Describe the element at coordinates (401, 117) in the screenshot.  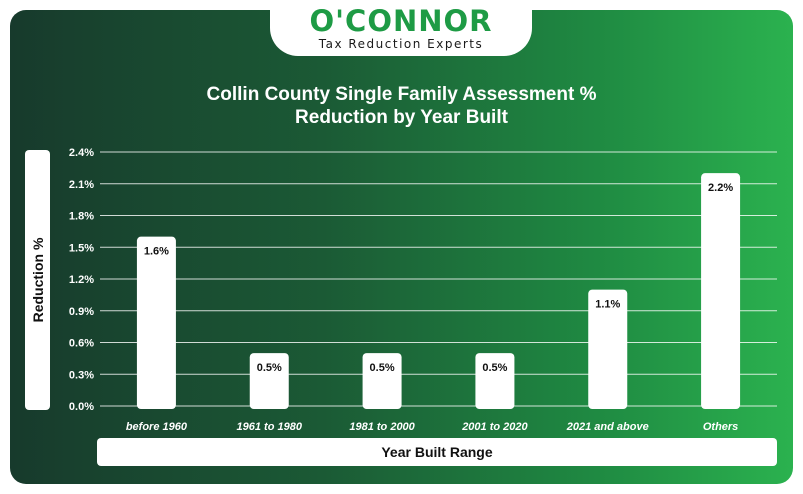
I see `chart-title-line2: Reduction by Year Built` at that location.